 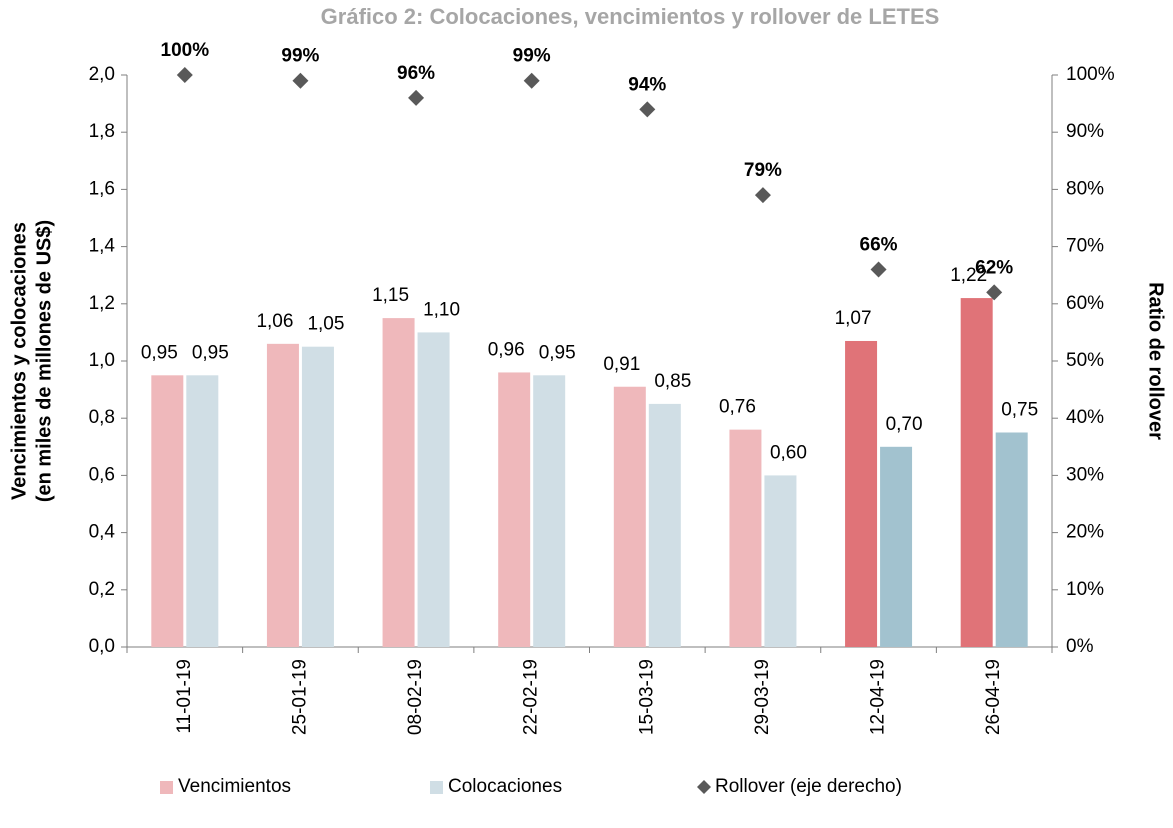 What do you see at coordinates (1085, 188) in the screenshot?
I see `y2-tick-label: 80%` at bounding box center [1085, 188].